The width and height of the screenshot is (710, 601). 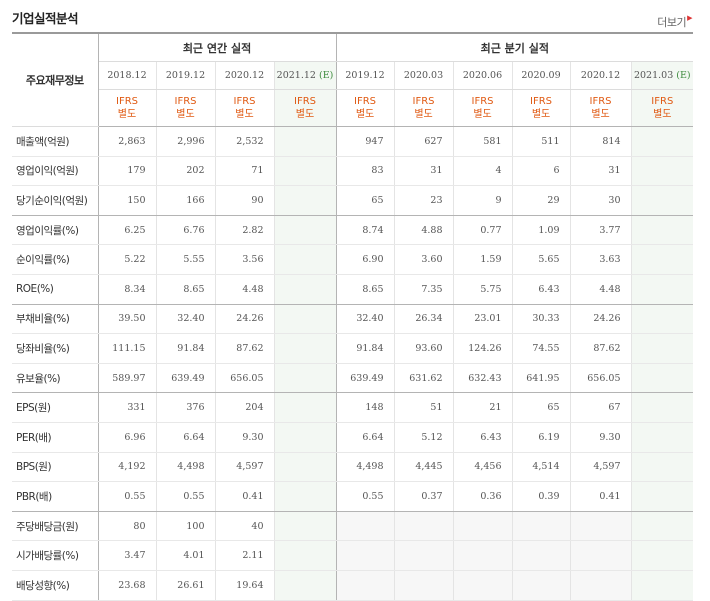 I want to click on table-row: PBR(배) 0.55 0.55 0.41 0.55 0.37 0.36 0.39 0.41, so click(x=353, y=496).